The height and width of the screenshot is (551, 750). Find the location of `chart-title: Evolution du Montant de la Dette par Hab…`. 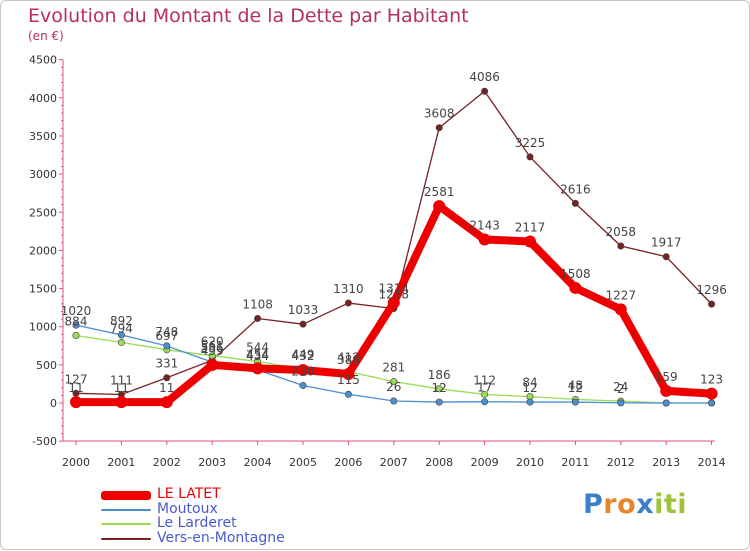

chart-title: Evolution du Montant de la Dette par Hab… is located at coordinates (248, 16).